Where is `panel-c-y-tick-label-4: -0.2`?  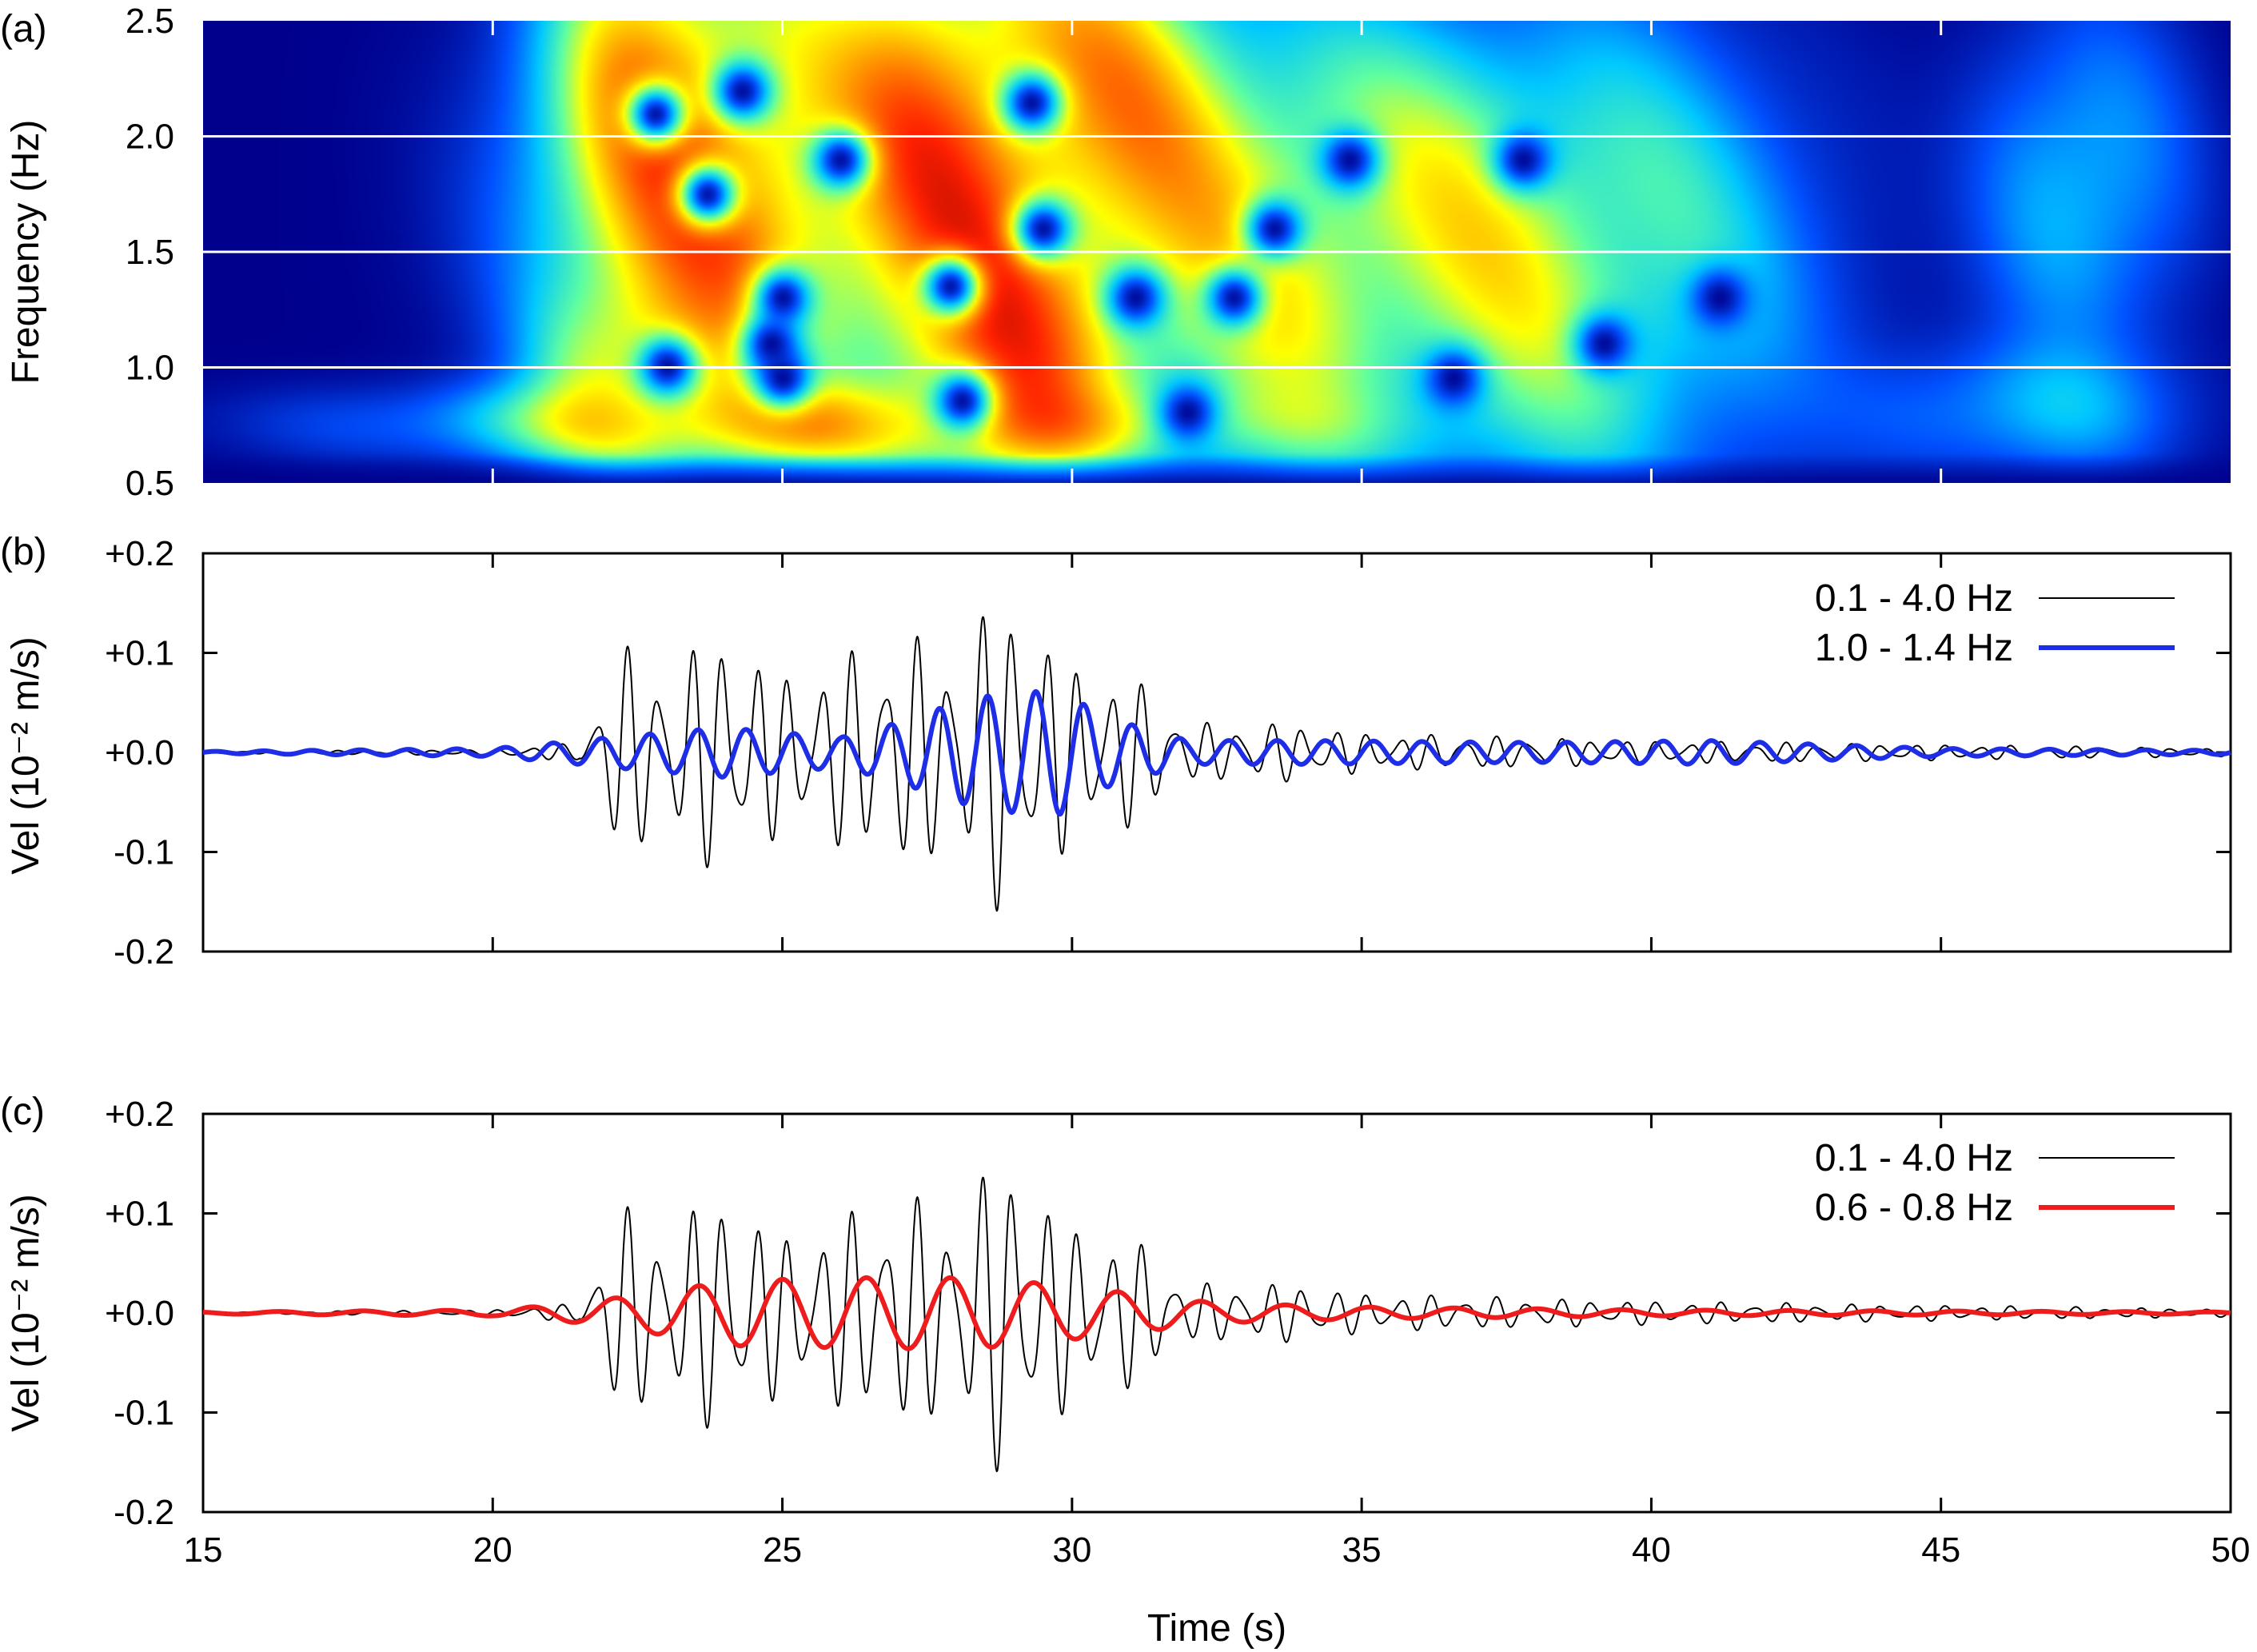 panel-c-y-tick-label-4: -0.2 is located at coordinates (144, 1512).